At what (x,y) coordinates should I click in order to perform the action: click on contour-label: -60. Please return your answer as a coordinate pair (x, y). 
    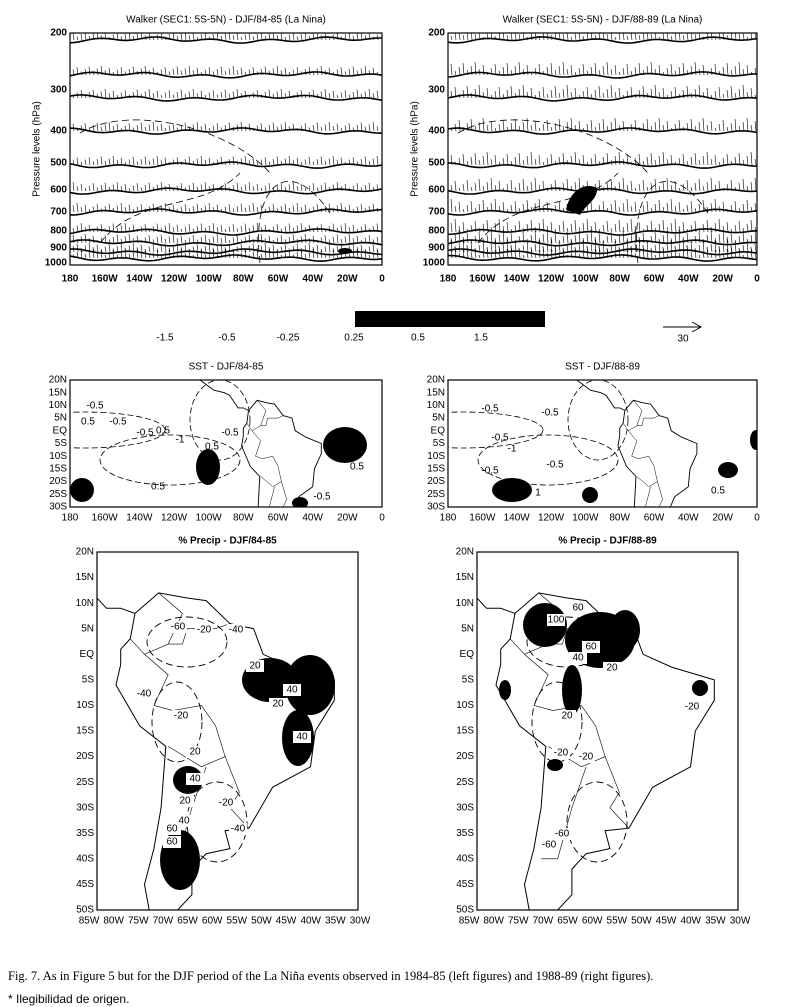
    Looking at the image, I should click on (549, 845).